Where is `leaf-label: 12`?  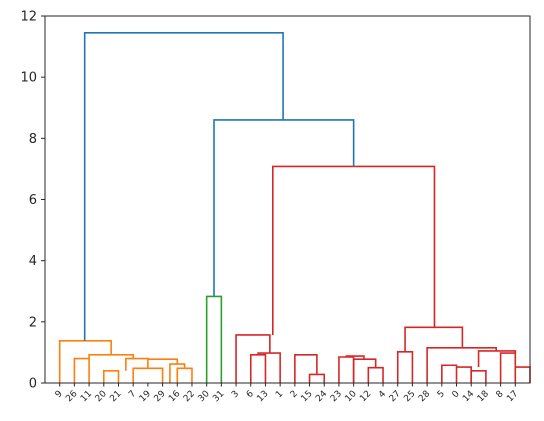 leaf-label: 12 is located at coordinates (365, 396).